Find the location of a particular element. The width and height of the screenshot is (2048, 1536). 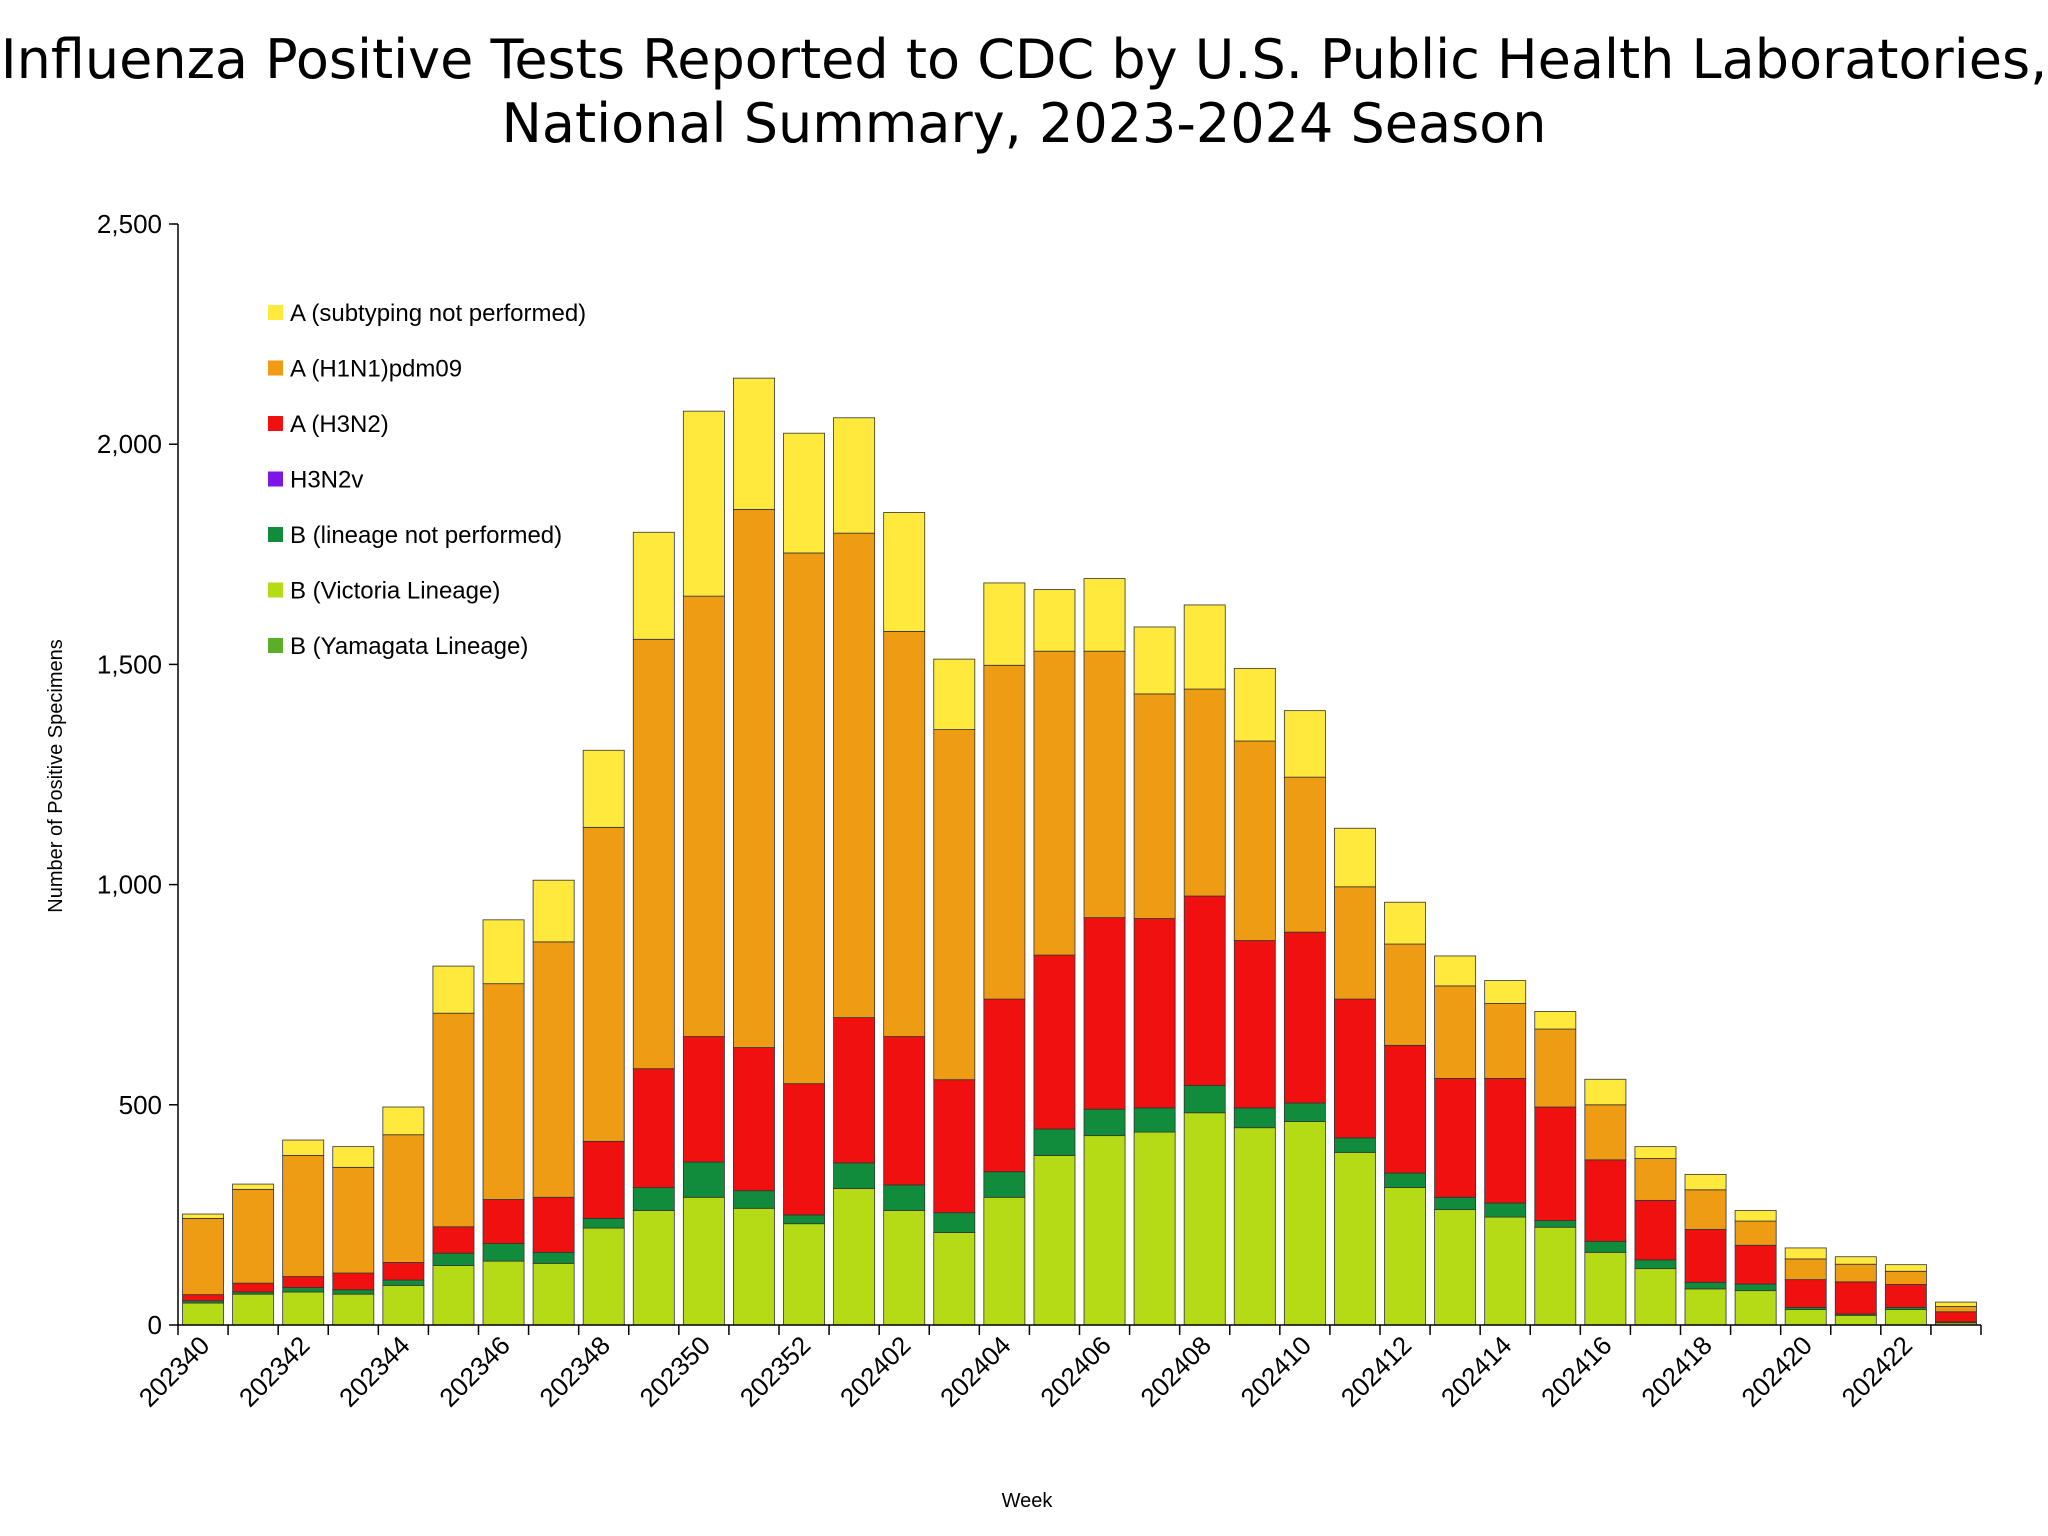

x-tick-label: 202418 is located at coordinates (1676, 1371).